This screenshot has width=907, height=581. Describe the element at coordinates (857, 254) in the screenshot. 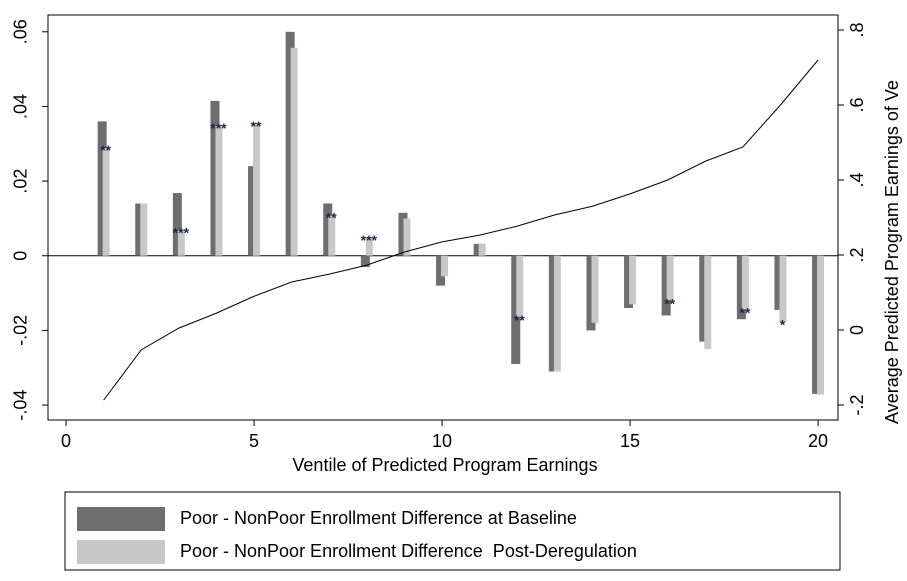

I see `y2-tick-label: .2` at that location.